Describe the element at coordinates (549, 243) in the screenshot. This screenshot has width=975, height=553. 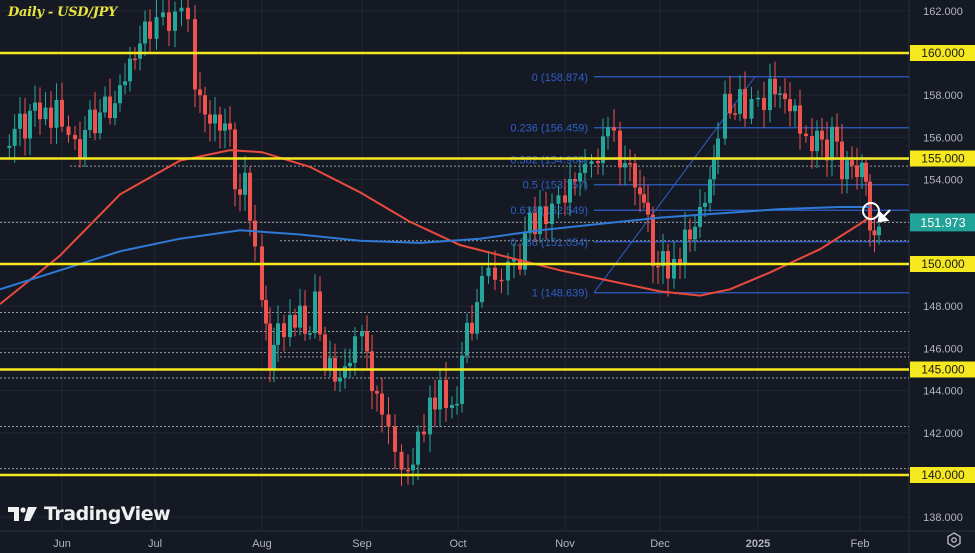
I see `fib-level-label: 0.786 (151.054)` at that location.